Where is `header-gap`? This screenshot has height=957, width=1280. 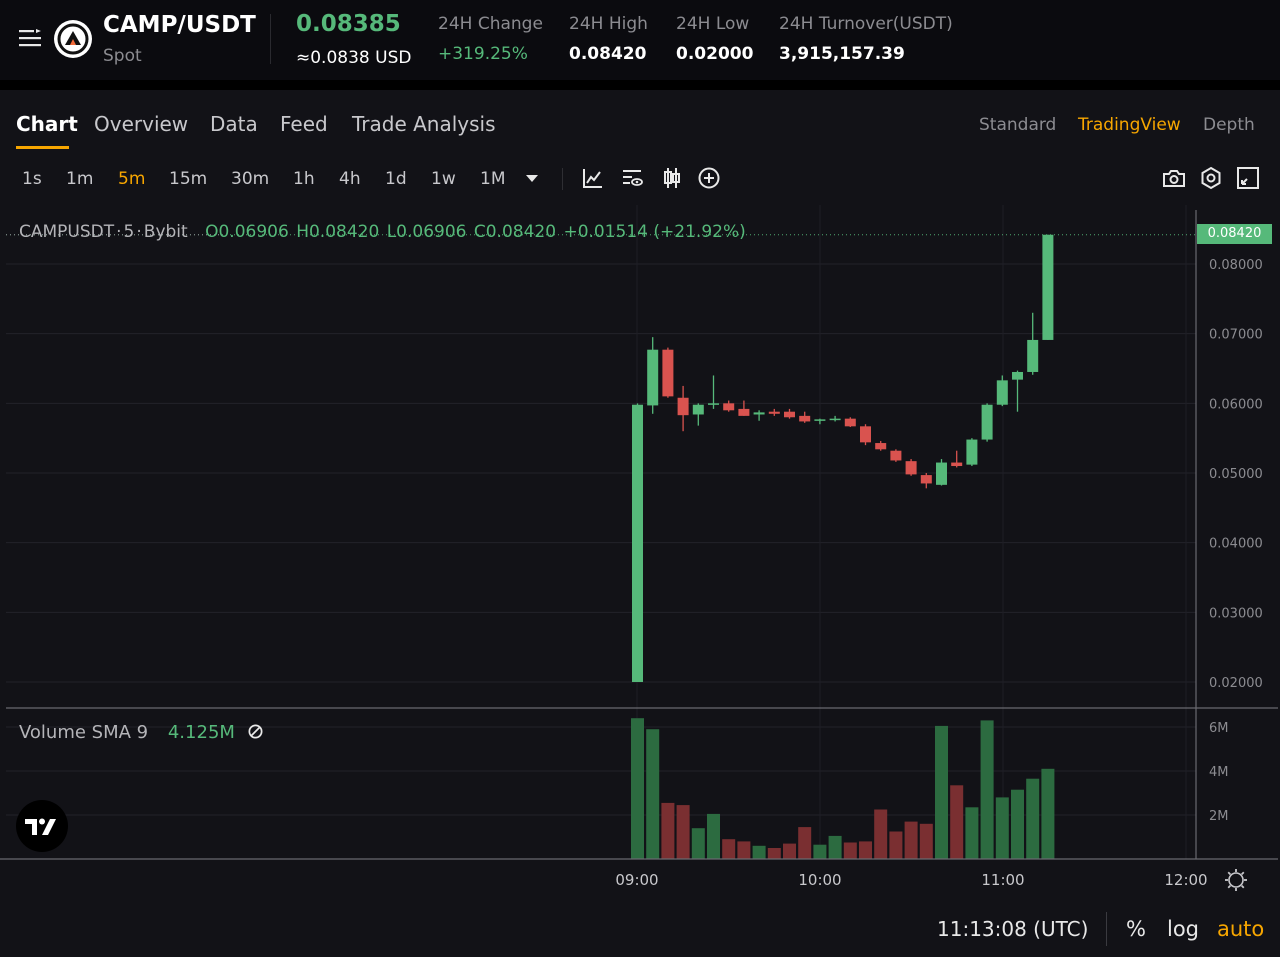 header-gap is located at coordinates (640, 85).